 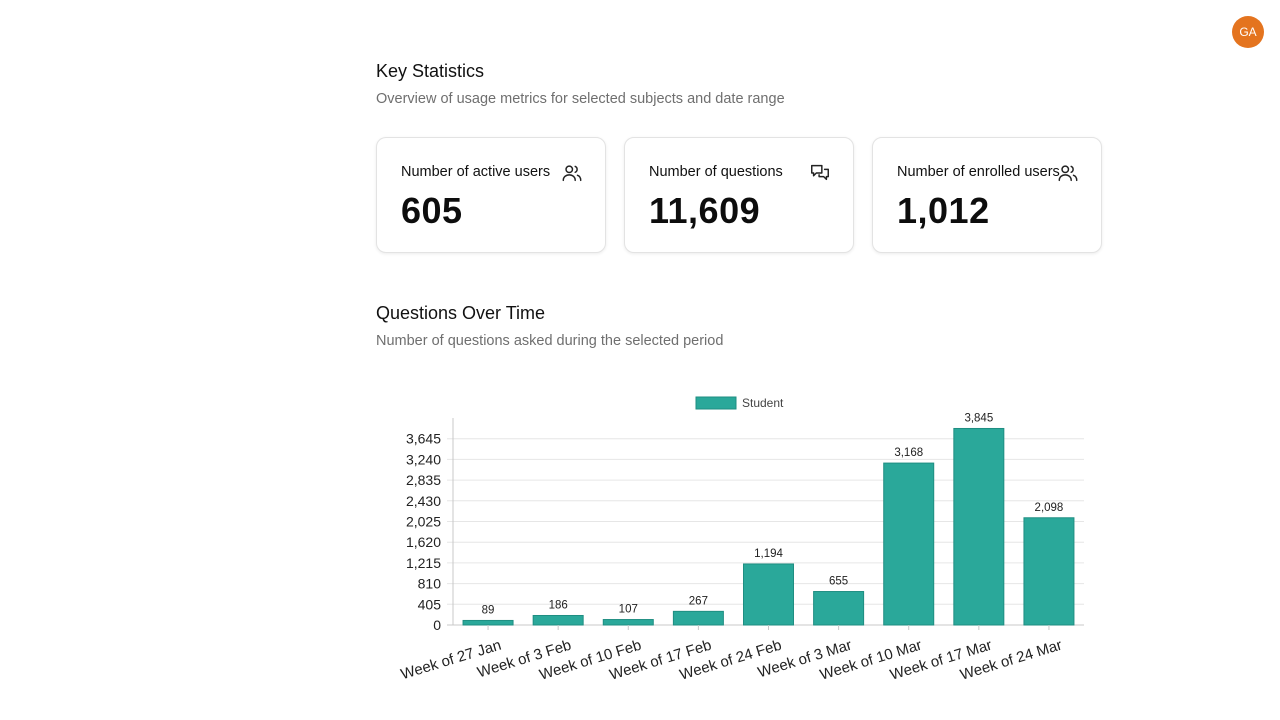 What do you see at coordinates (423, 522) in the screenshot?
I see `y-tick-label: 2,025` at bounding box center [423, 522].